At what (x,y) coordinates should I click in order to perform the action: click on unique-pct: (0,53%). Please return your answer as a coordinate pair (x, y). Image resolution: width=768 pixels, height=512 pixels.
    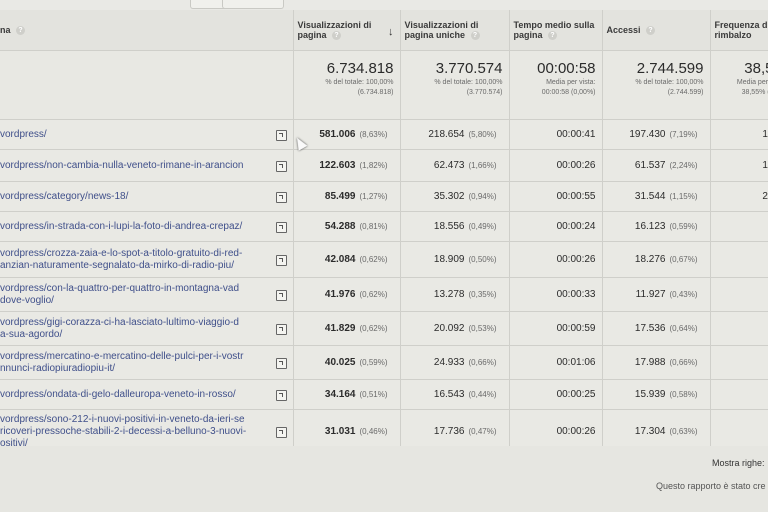
    Looking at the image, I should click on (482, 328).